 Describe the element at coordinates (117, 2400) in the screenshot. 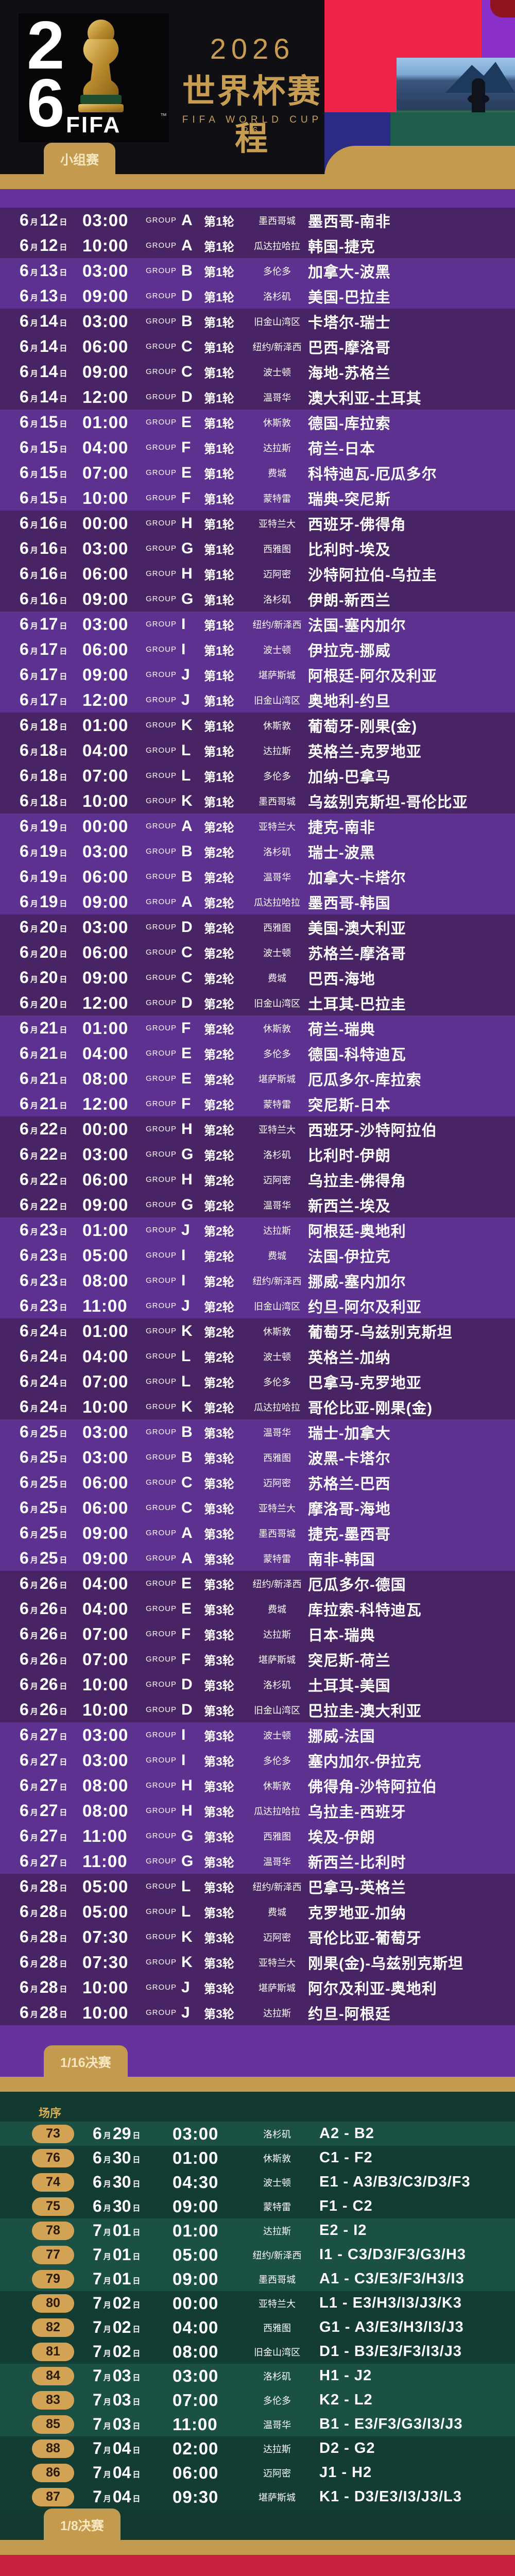

I see `match-date: 7 月 03 日` at that location.